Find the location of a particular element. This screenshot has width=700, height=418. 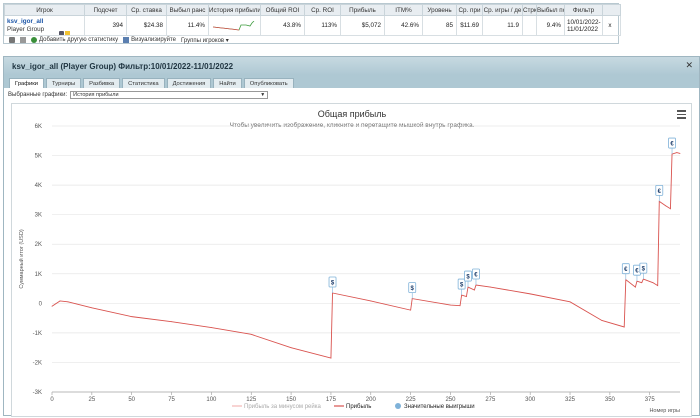

tab-4: Достижения is located at coordinates (189, 83).